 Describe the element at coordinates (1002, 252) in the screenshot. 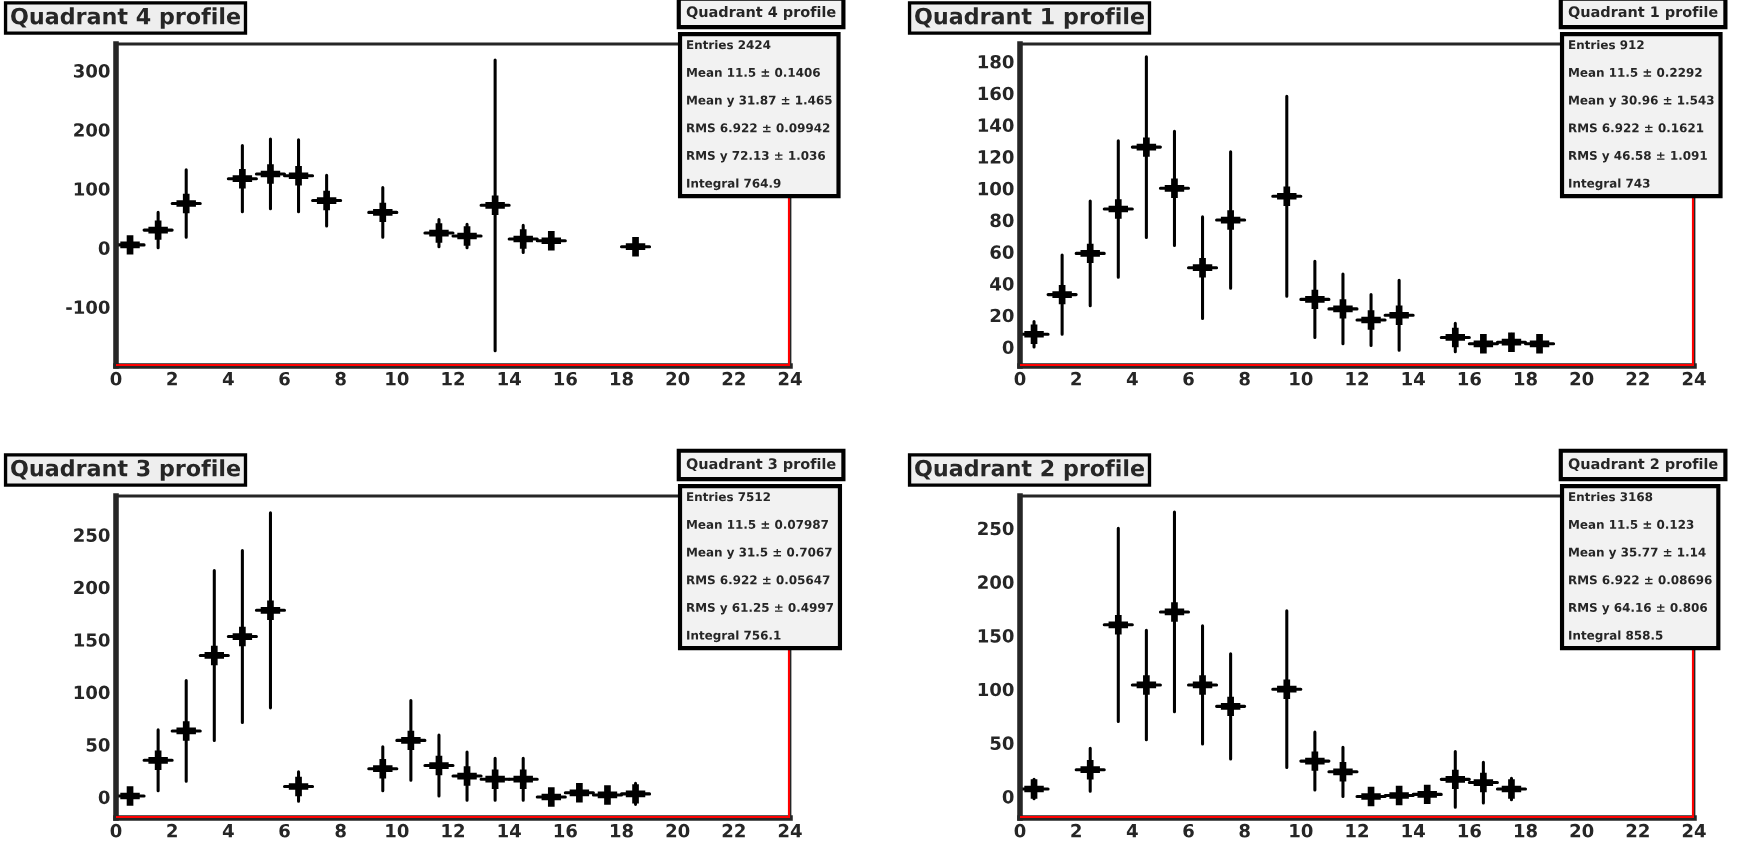

I see `y-tick-label: 60` at that location.